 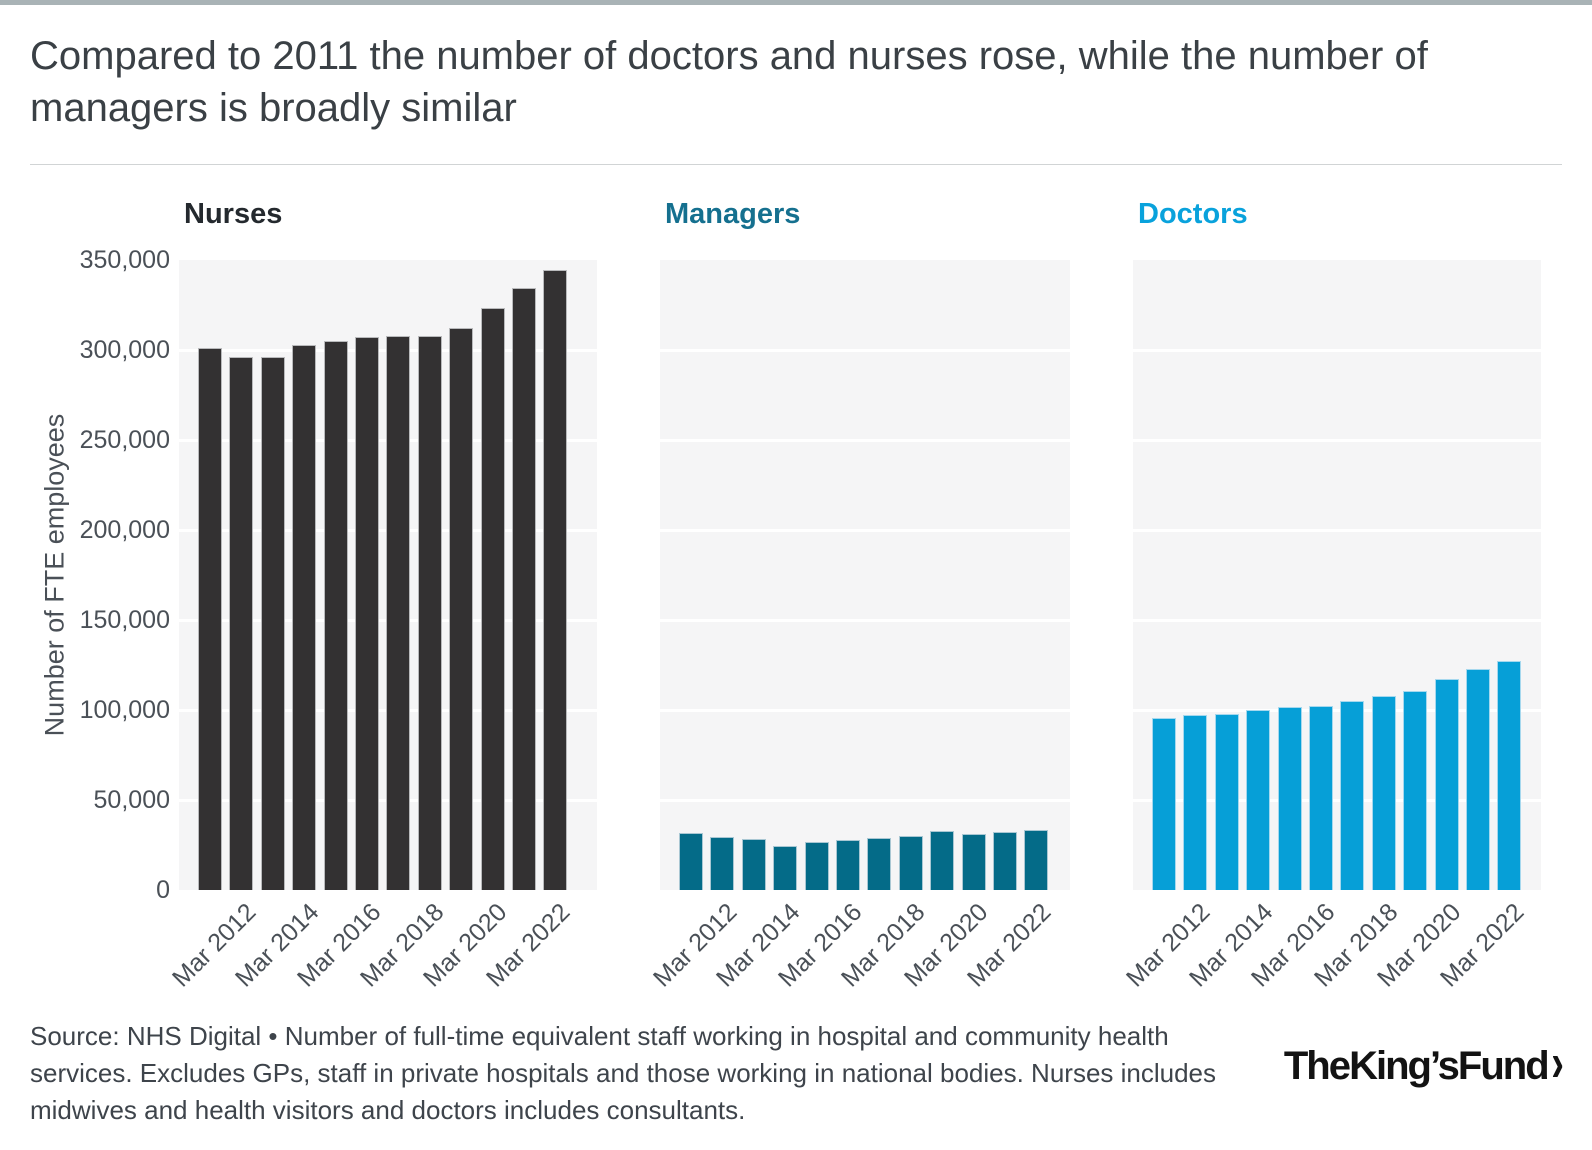 What do you see at coordinates (796, 164) in the screenshot?
I see `title-divider` at bounding box center [796, 164].